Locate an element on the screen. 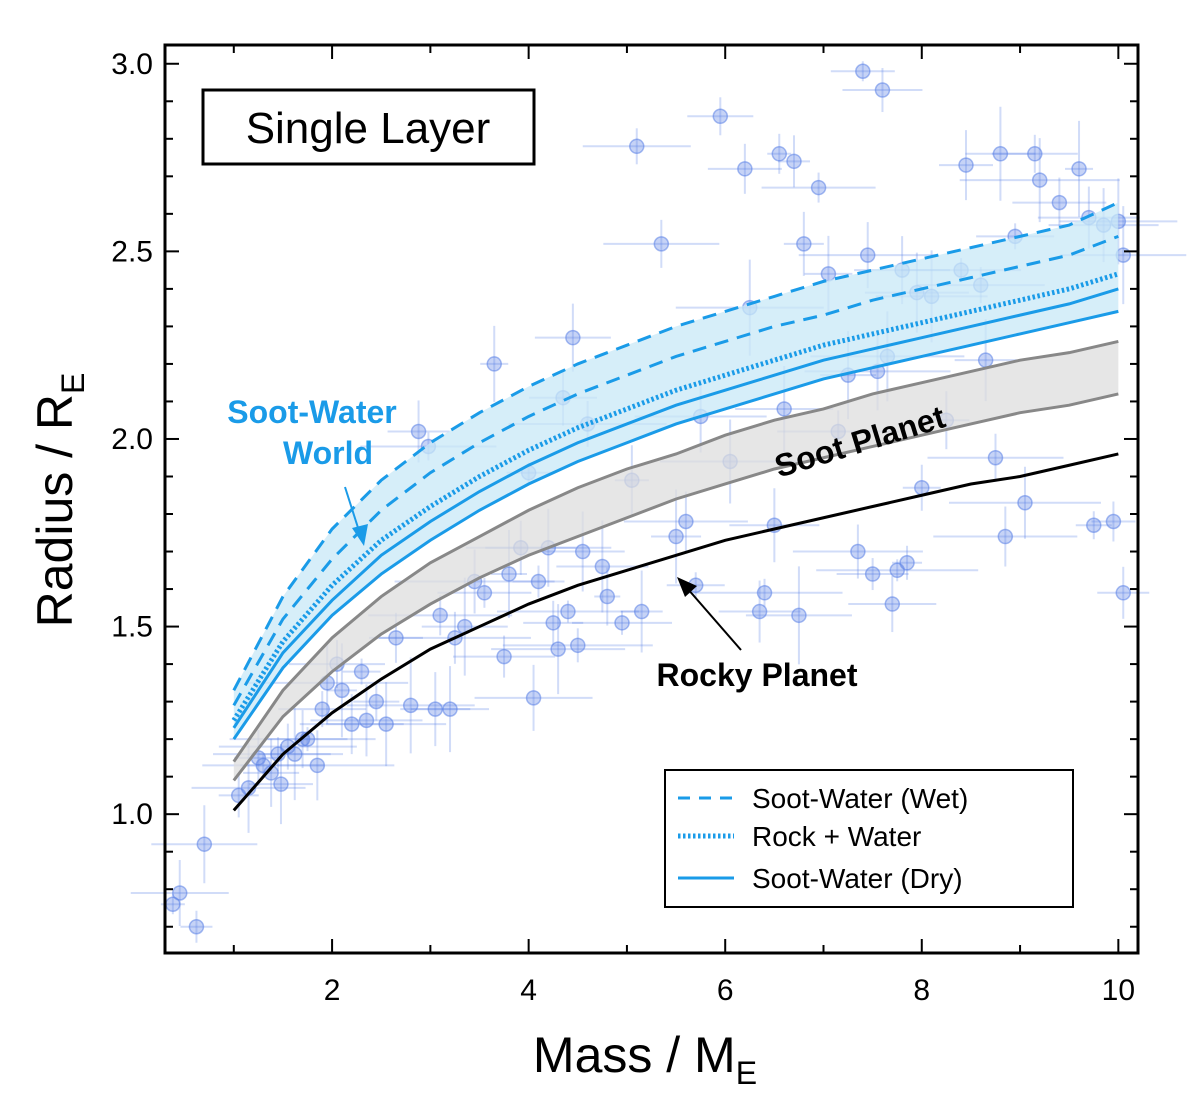 The width and height of the screenshot is (1192, 1120). rocky-planet-arrowhead is located at coordinates (687, 587).